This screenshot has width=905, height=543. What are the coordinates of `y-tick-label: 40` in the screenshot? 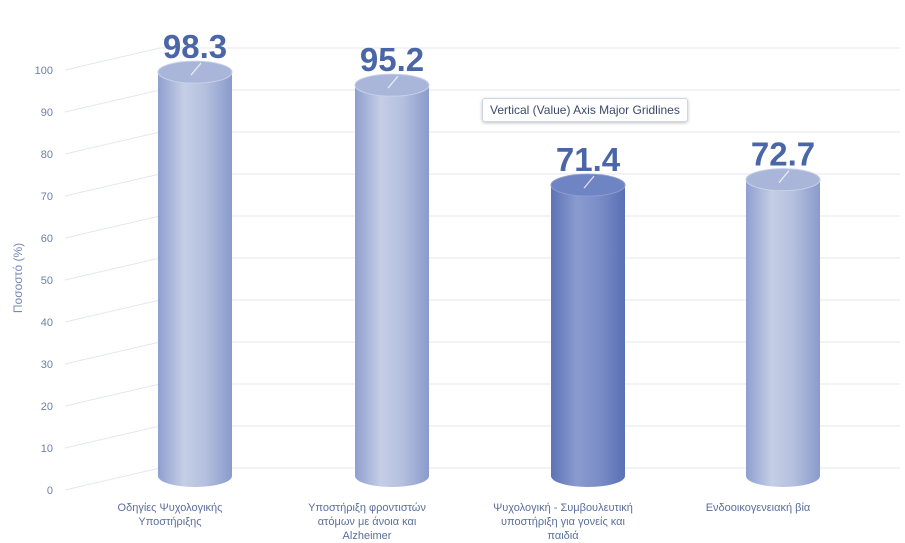 It's located at (47, 323).